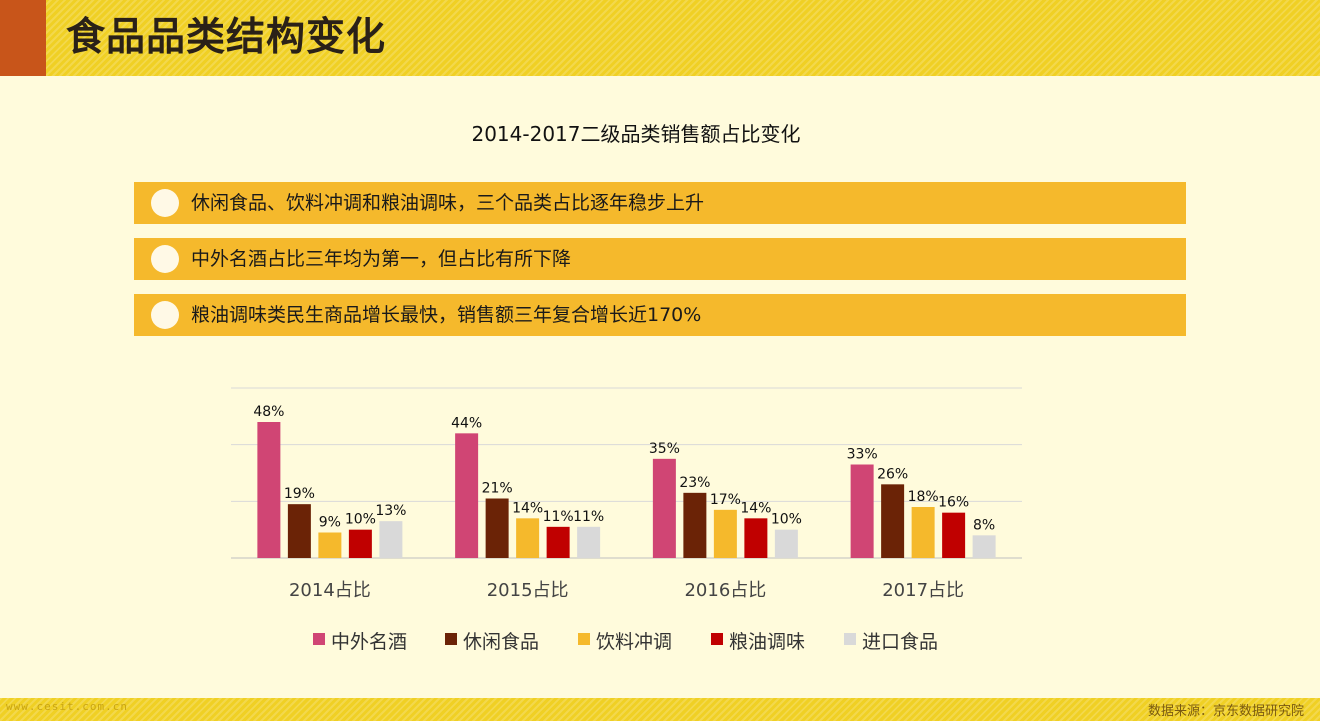  Describe the element at coordinates (497, 489) in the screenshot. I see `data-label: 21%` at that location.